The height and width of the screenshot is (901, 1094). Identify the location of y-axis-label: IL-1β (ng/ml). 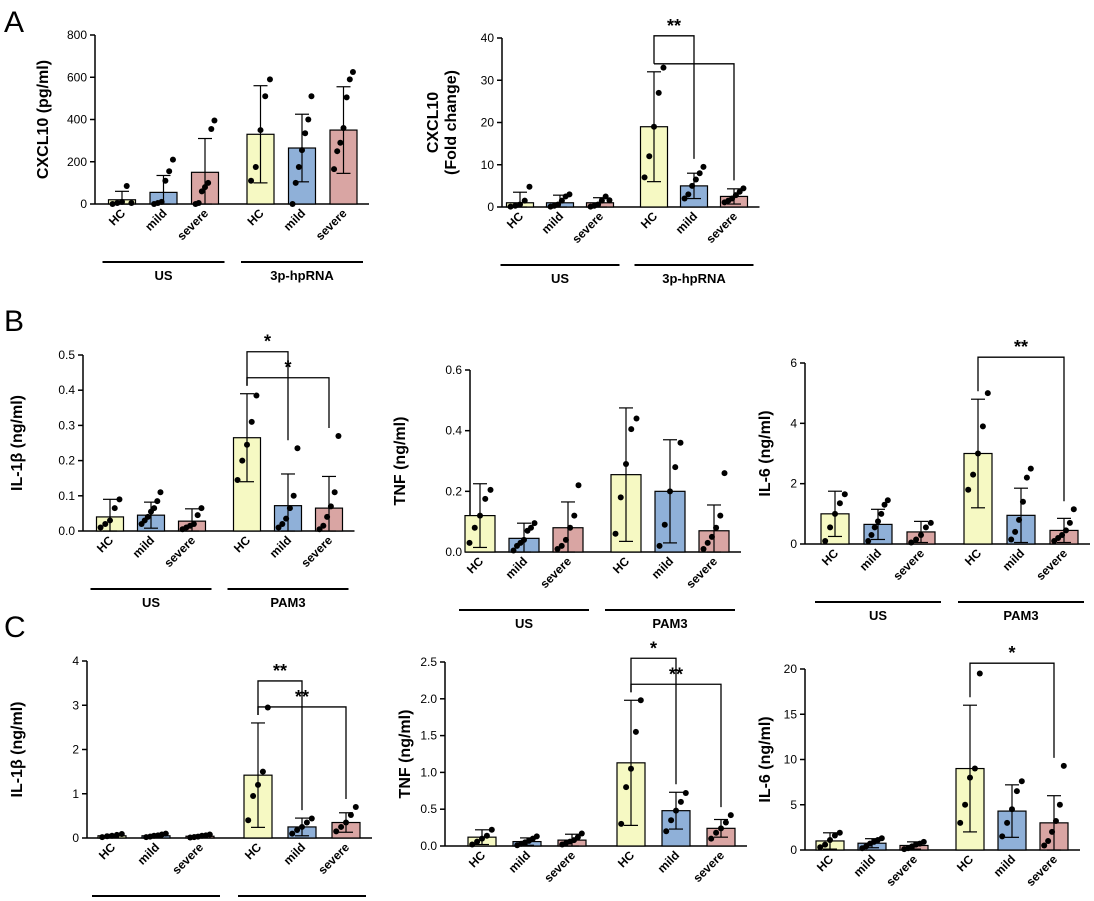
(17, 443).